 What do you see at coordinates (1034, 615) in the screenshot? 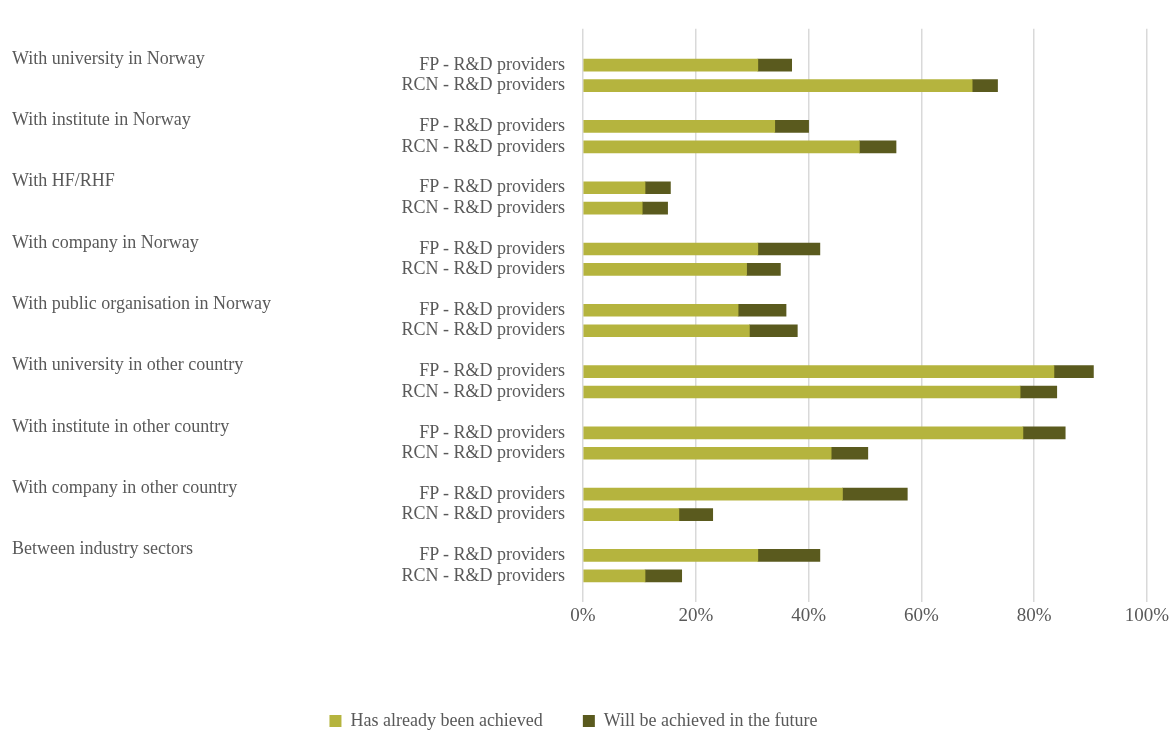
I see `x-tick-label: 80%` at bounding box center [1034, 615].